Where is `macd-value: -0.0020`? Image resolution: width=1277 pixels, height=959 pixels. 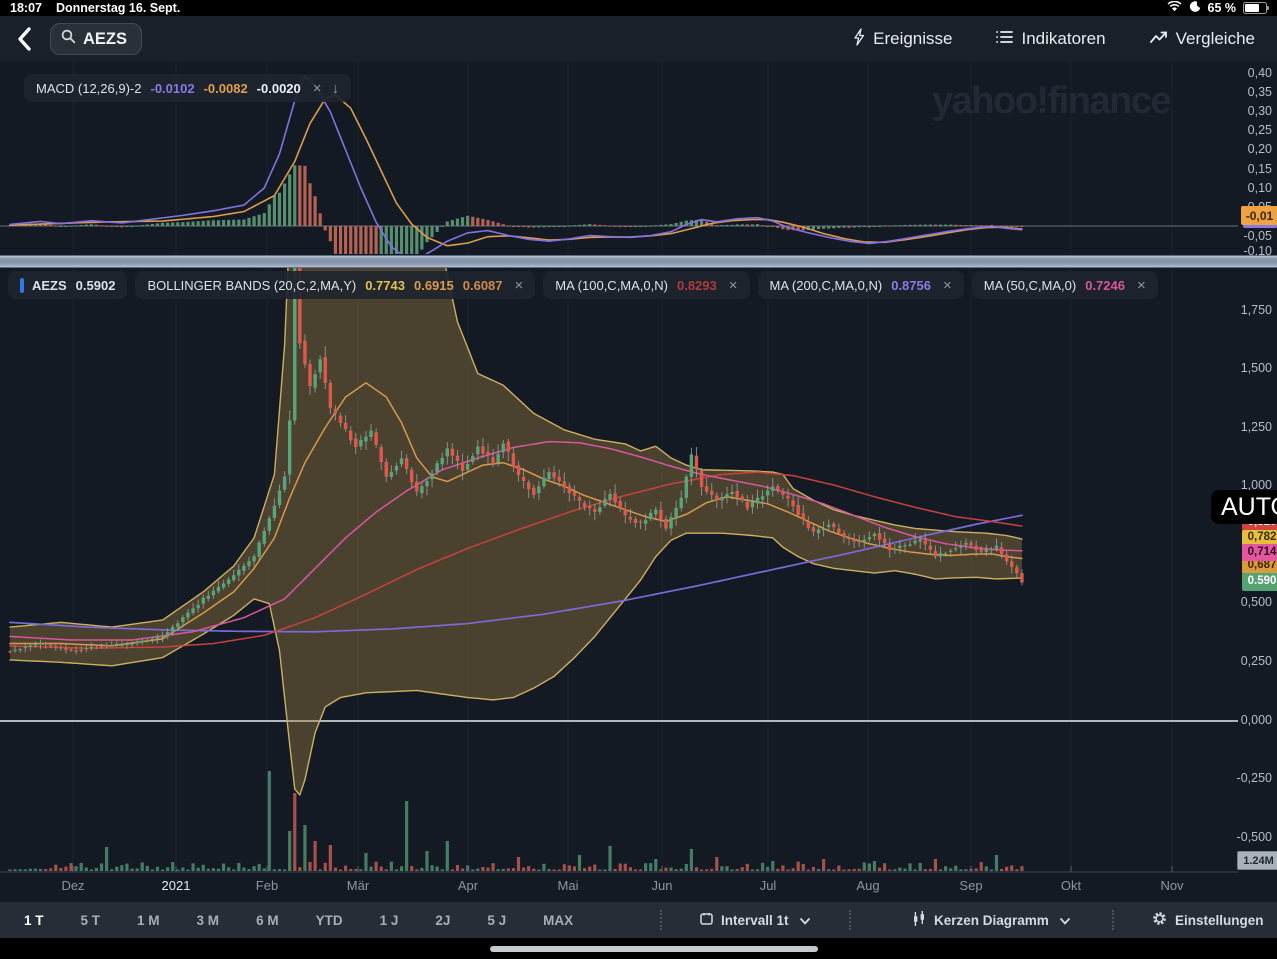
macd-value: -0.0020 is located at coordinates (278, 88).